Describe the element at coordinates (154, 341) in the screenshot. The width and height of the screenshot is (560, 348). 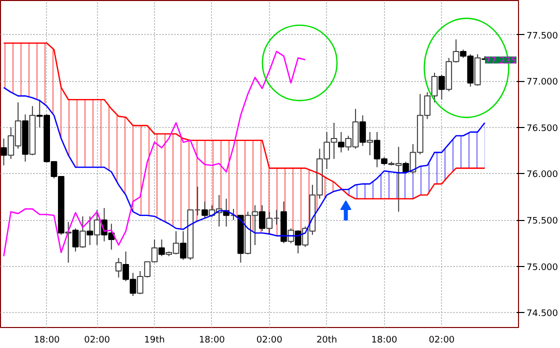
I see `x-tick-label: 19th` at that location.